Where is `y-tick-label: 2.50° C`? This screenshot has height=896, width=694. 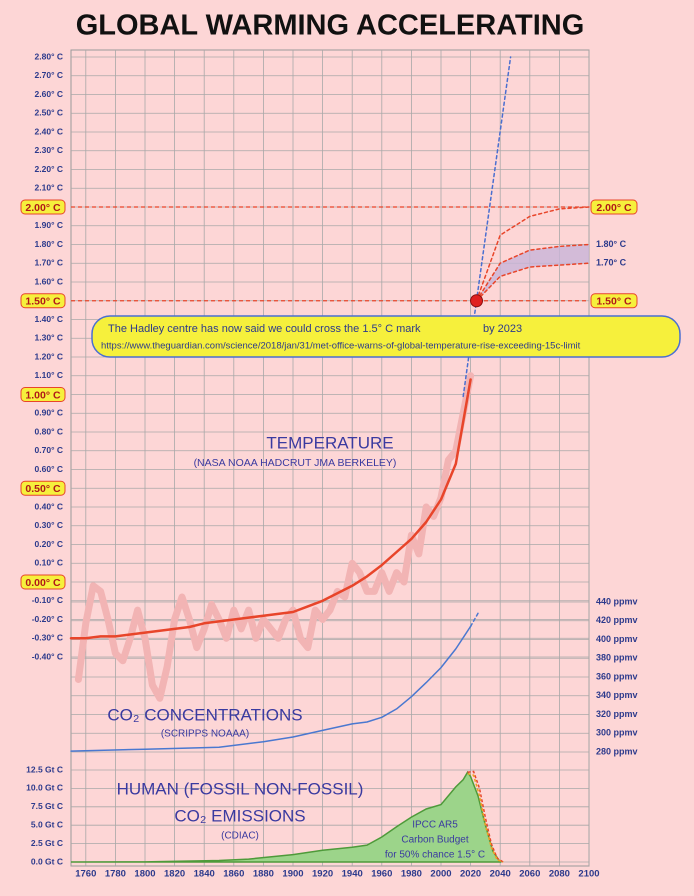 y-tick-label: 2.50° C is located at coordinates (49, 113).